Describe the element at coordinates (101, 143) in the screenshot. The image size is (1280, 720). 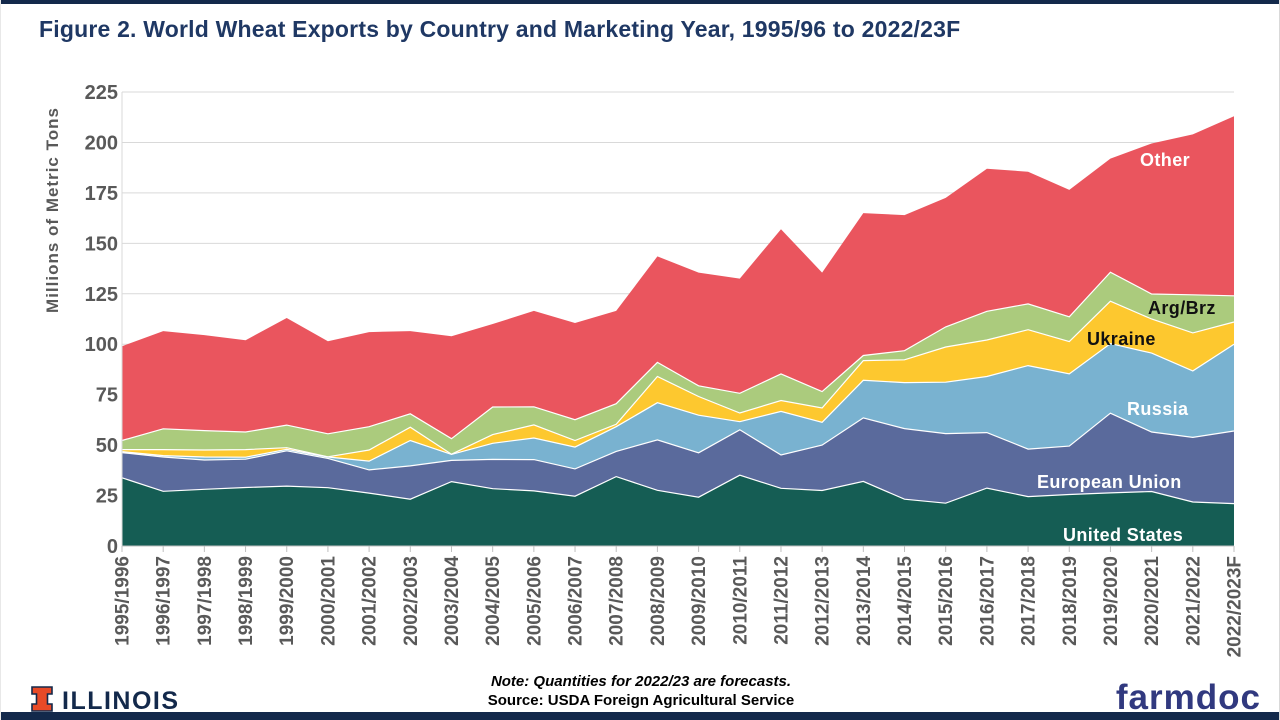
I see `y-tick-label: 200` at that location.